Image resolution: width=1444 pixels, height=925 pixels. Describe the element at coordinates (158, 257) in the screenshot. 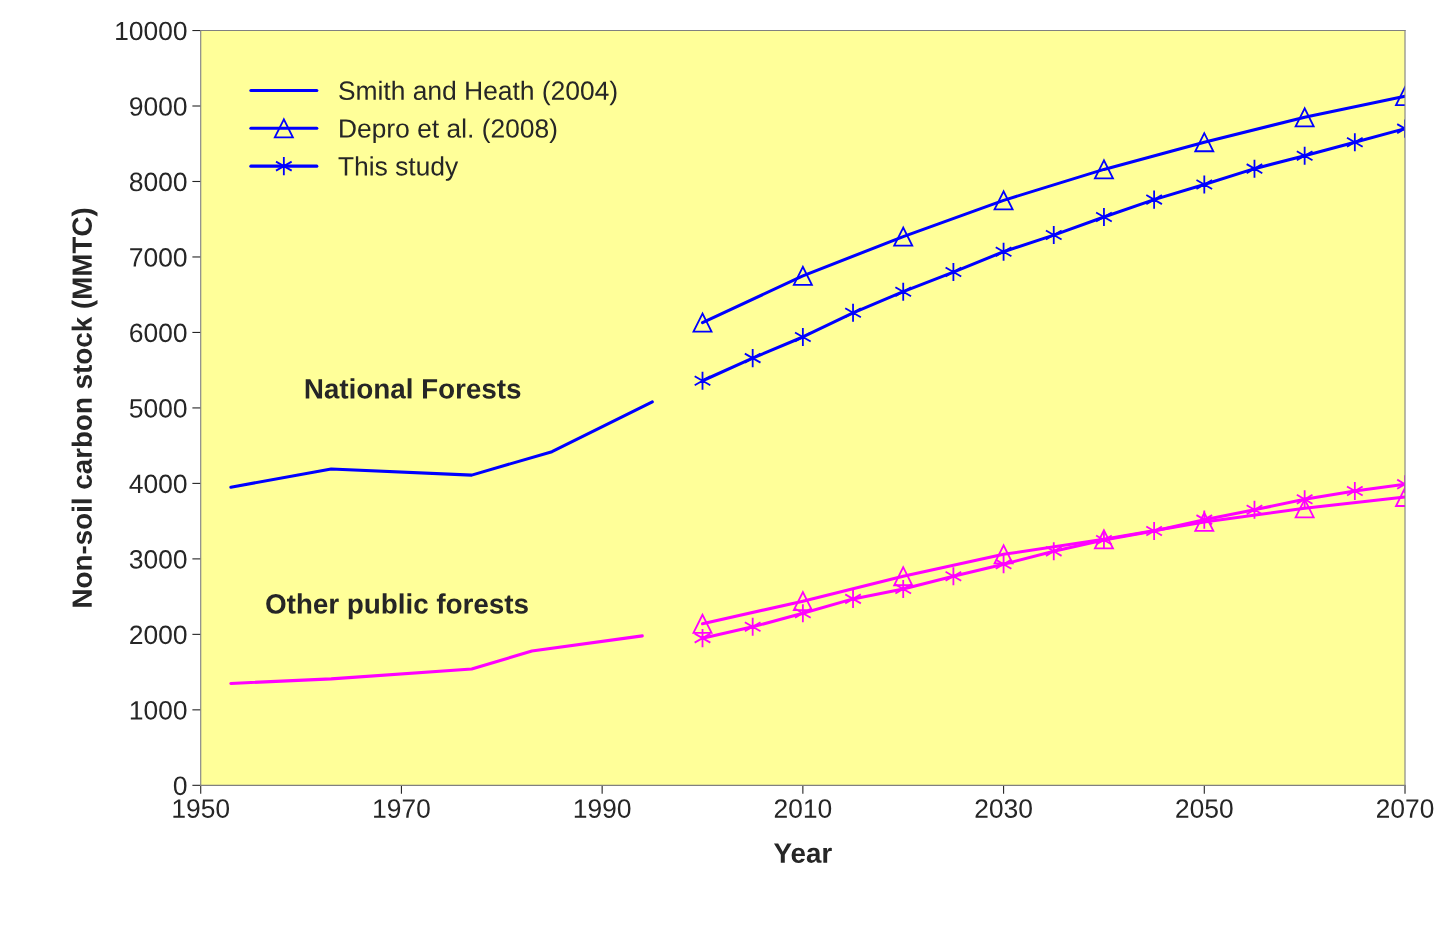

I see `y-tick-label: 7000` at that location.